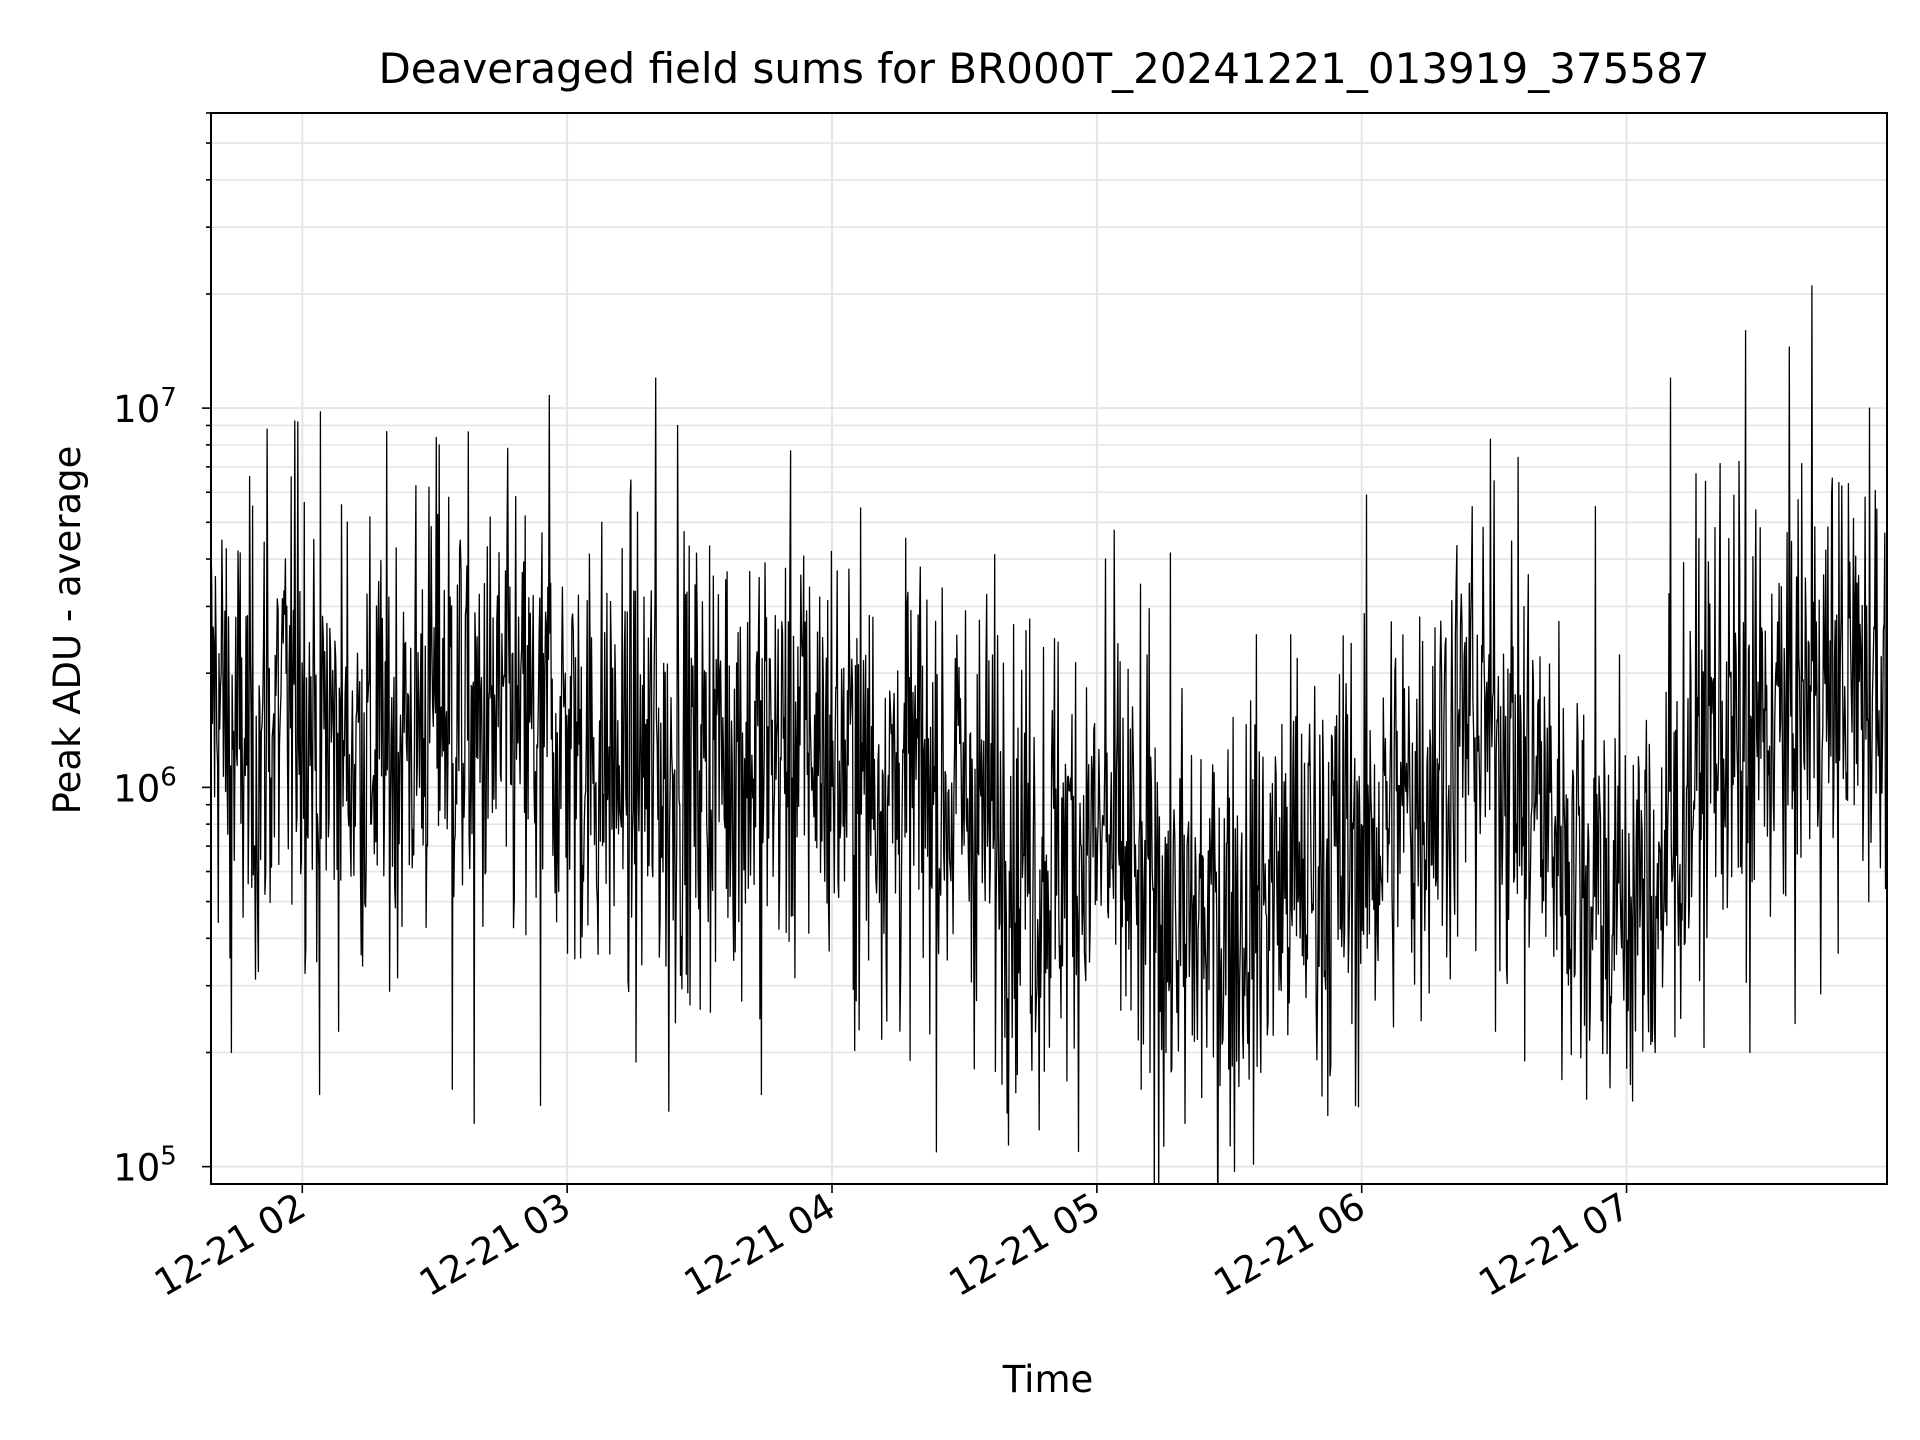 The image size is (1920, 1440). What do you see at coordinates (145, 407) in the screenshot?
I see `y-tick-label: 107` at bounding box center [145, 407].